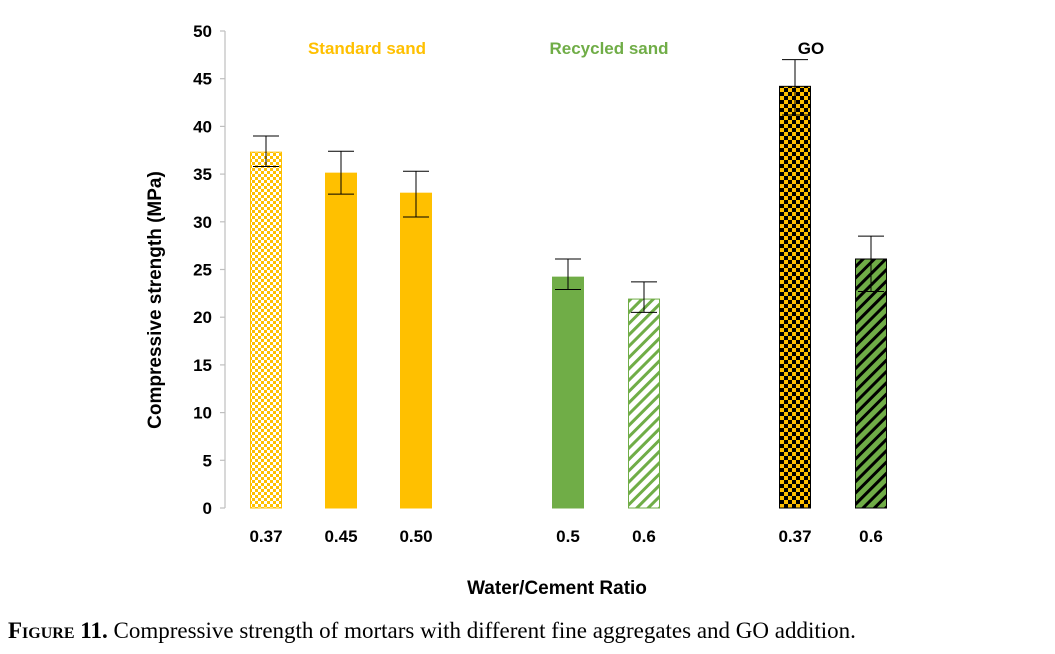 Image resolution: width=1055 pixels, height=654 pixels. What do you see at coordinates (367, 48) in the screenshot?
I see `group-label: Standard sand` at bounding box center [367, 48].